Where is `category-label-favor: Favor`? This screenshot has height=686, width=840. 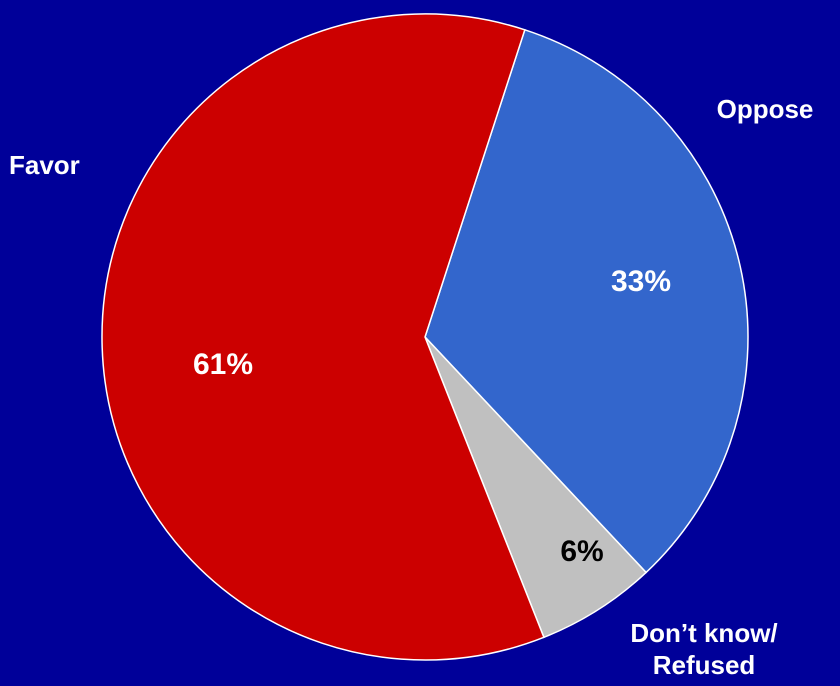 category-label-favor: Favor is located at coordinates (44, 165).